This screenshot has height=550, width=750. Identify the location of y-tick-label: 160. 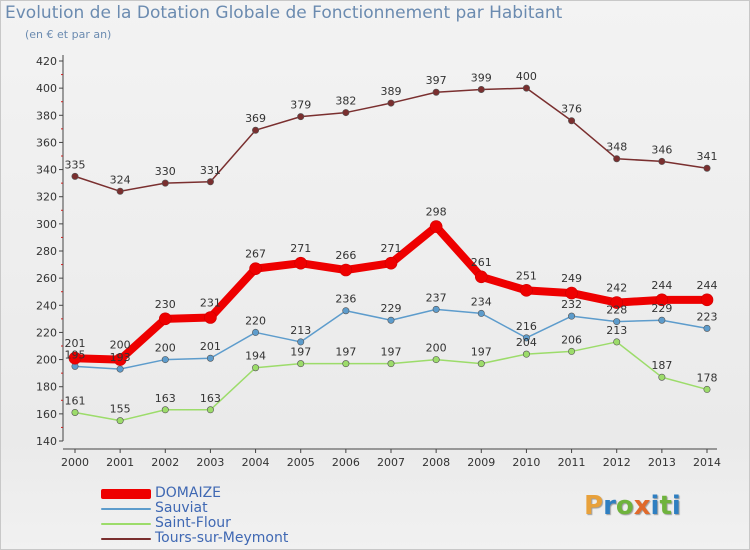
(46, 414).